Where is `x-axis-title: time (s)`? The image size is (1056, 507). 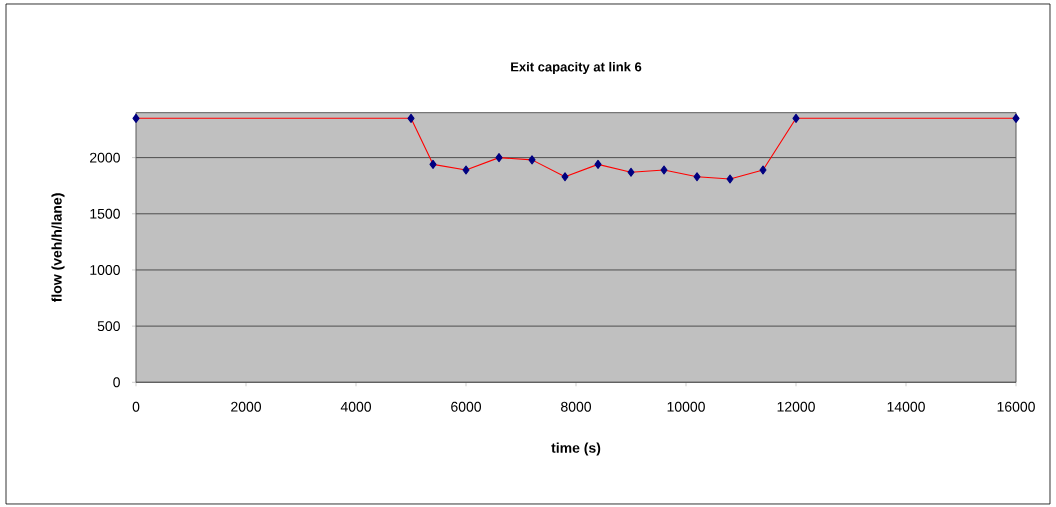 x-axis-title: time (s) is located at coordinates (576, 449).